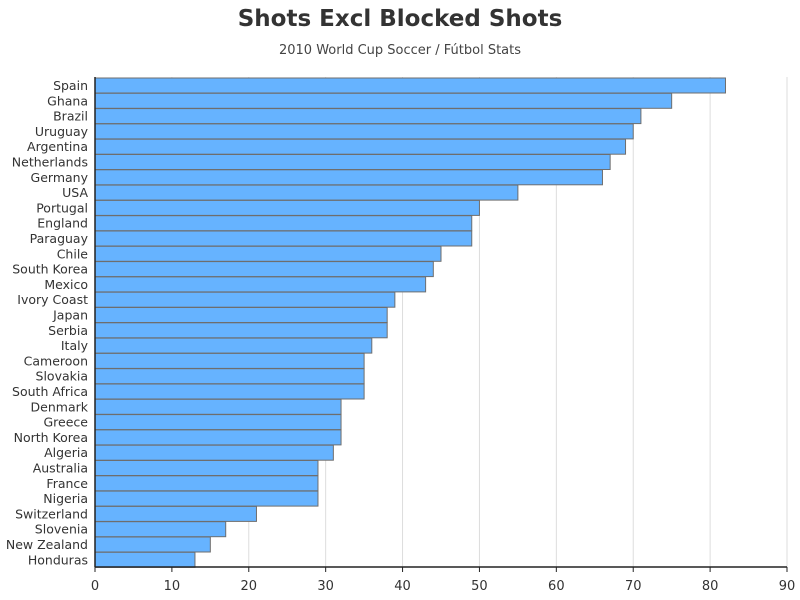 Image resolution: width=800 pixels, height=600 pixels. Describe the element at coordinates (62, 207) in the screenshot. I see `category-label: Portugal` at that location.